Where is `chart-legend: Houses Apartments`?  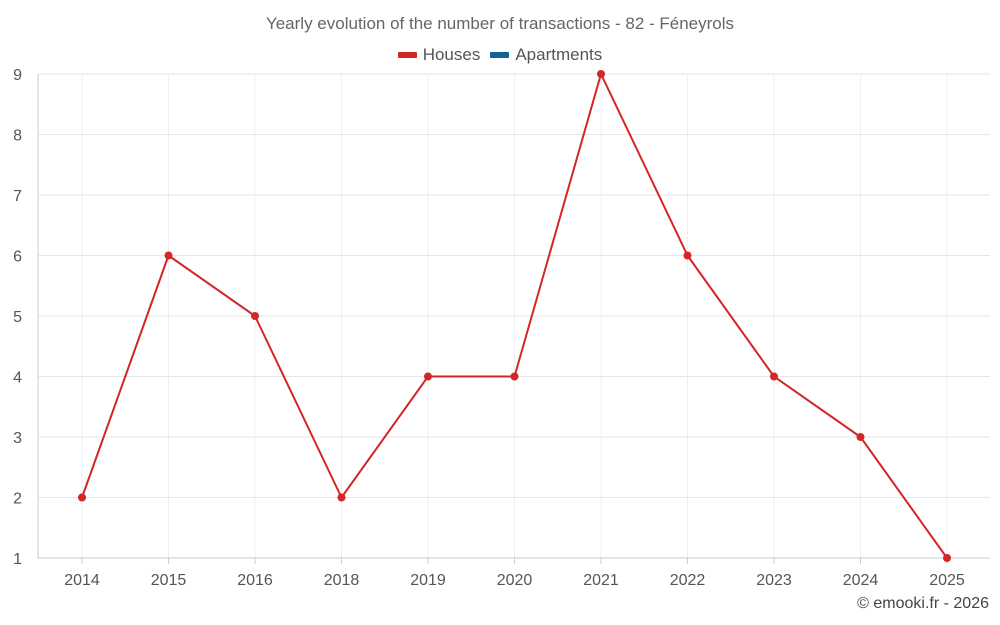 chart-legend: Houses Apartments is located at coordinates (500, 55).